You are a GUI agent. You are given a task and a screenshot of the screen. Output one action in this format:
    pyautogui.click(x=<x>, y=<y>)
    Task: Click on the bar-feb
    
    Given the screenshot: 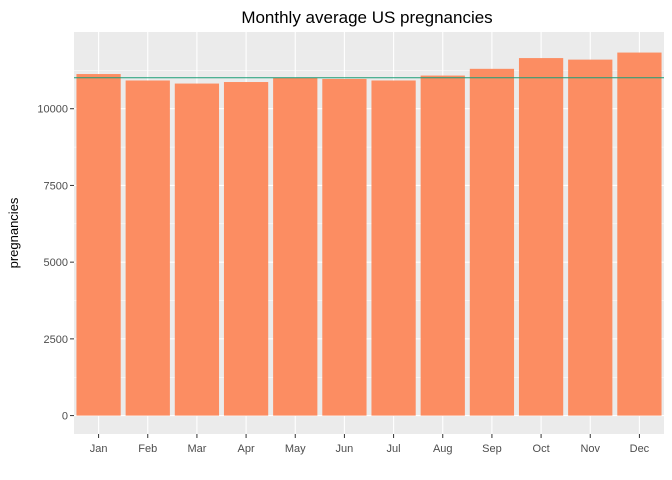 What is the action you would take?
    pyautogui.click(x=147, y=248)
    